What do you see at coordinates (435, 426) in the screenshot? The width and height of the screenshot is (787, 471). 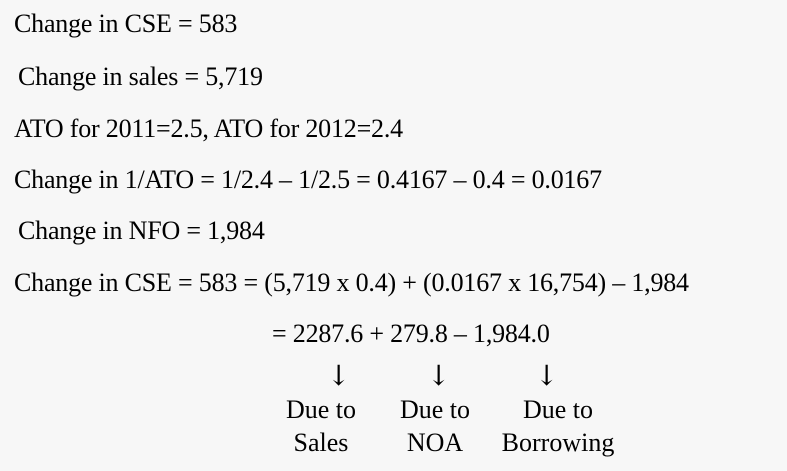 I see `noa-effect-label: Due to NOA` at bounding box center [435, 426].